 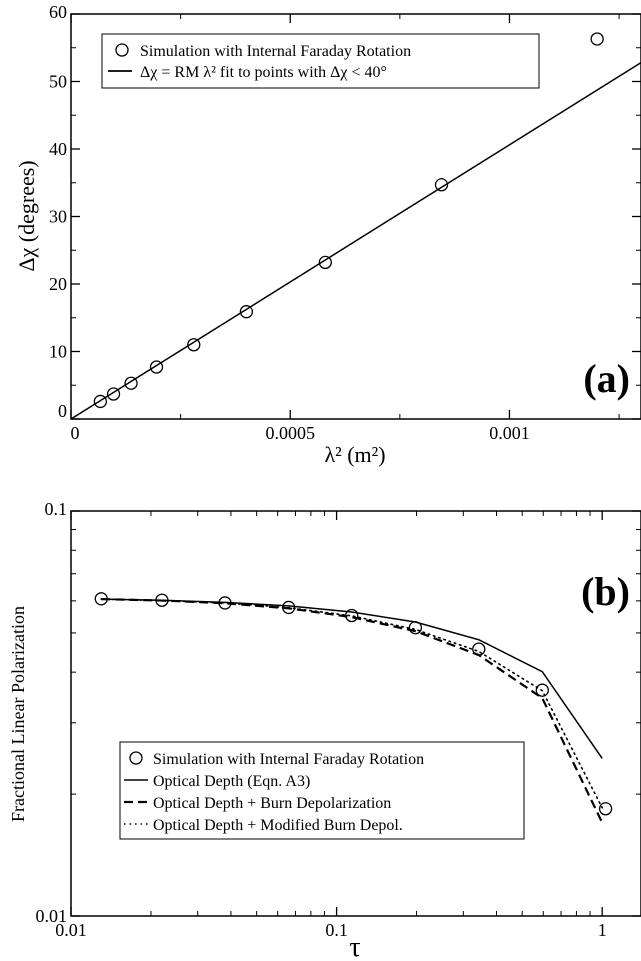 What do you see at coordinates (122, 50) in the screenshot?
I see `legend-marker-simulation-a` at bounding box center [122, 50].